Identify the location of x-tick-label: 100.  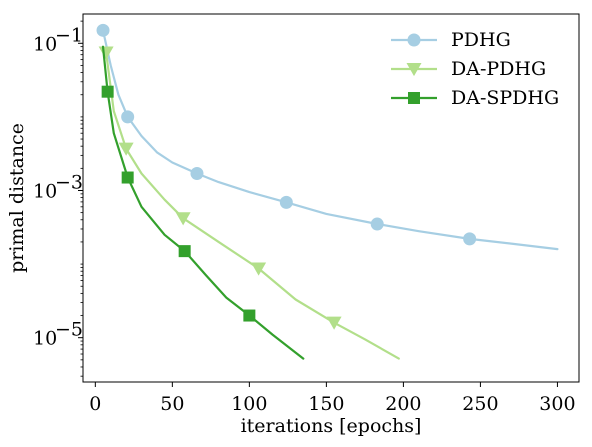
(249, 404).